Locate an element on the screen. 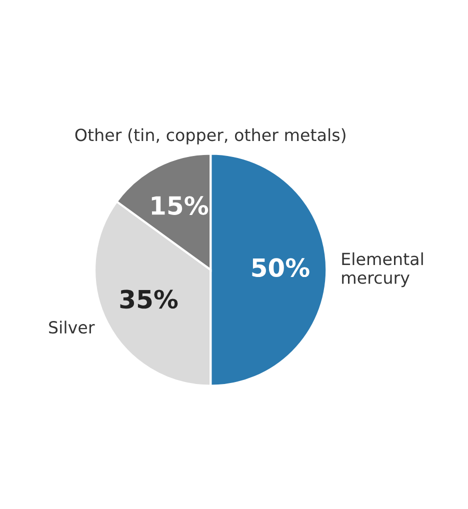 This screenshot has height=509, width=468. data-label: 15% is located at coordinates (180, 205).